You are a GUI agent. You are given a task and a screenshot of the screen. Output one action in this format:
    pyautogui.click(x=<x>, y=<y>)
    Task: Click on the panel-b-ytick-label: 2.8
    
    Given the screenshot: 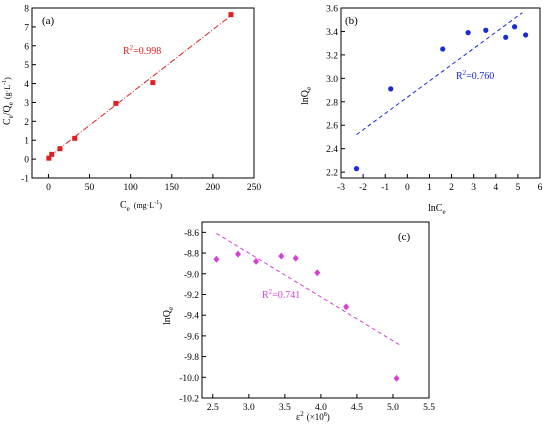 What is the action you would take?
    pyautogui.click(x=332, y=103)
    